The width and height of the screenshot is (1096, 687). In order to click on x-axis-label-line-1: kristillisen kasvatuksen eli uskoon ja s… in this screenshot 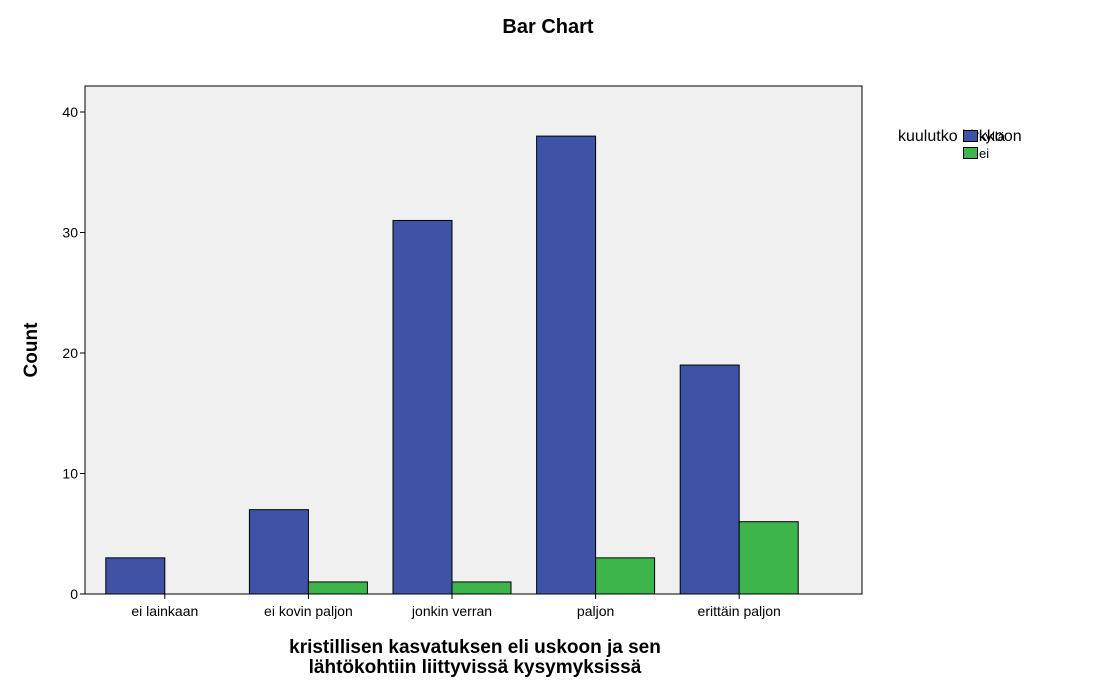, I will do `click(475, 647)`.